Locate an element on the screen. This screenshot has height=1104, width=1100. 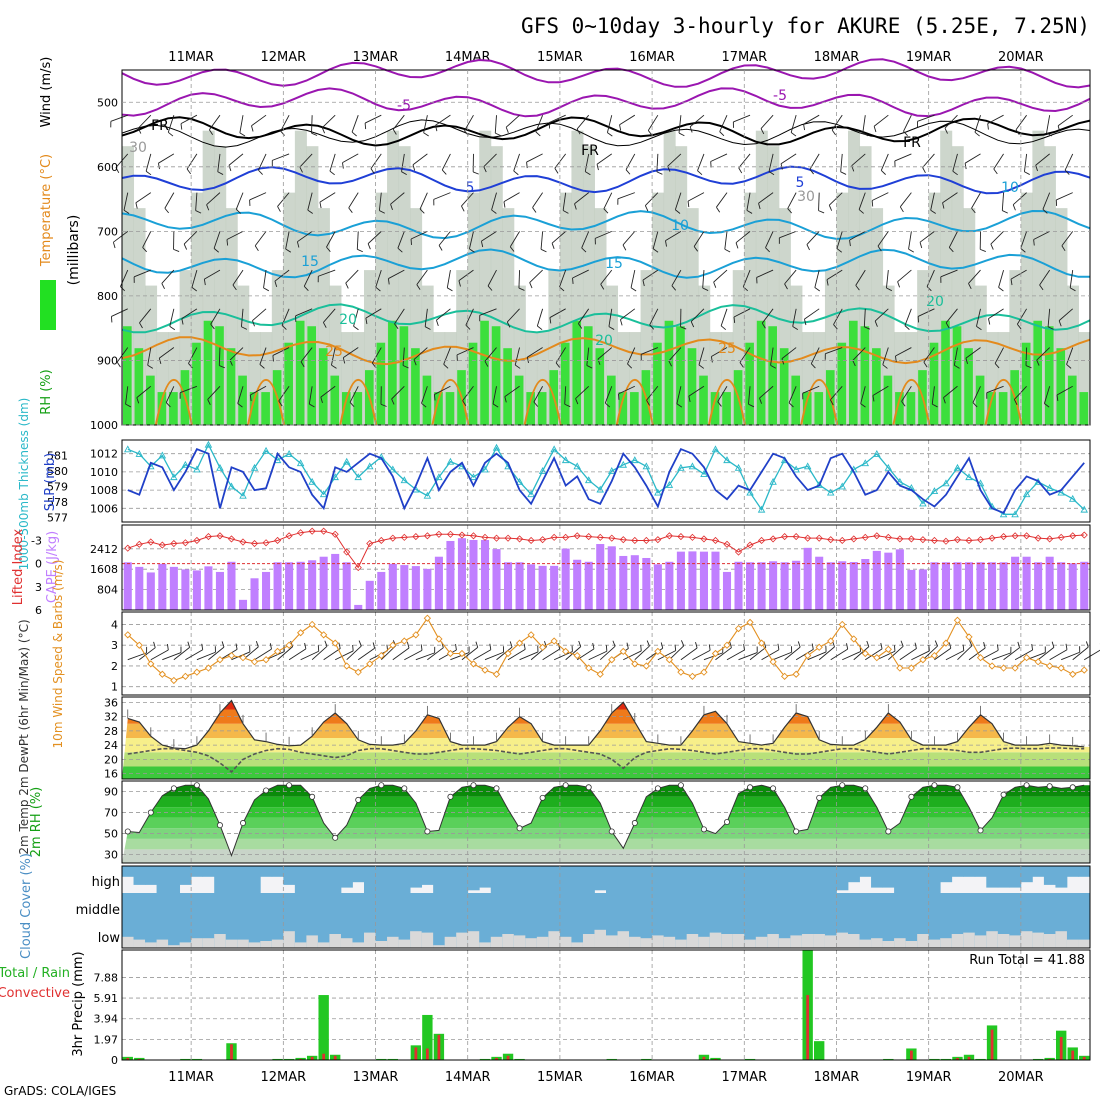
upper-wind-barb is located at coordinates (219, 357).